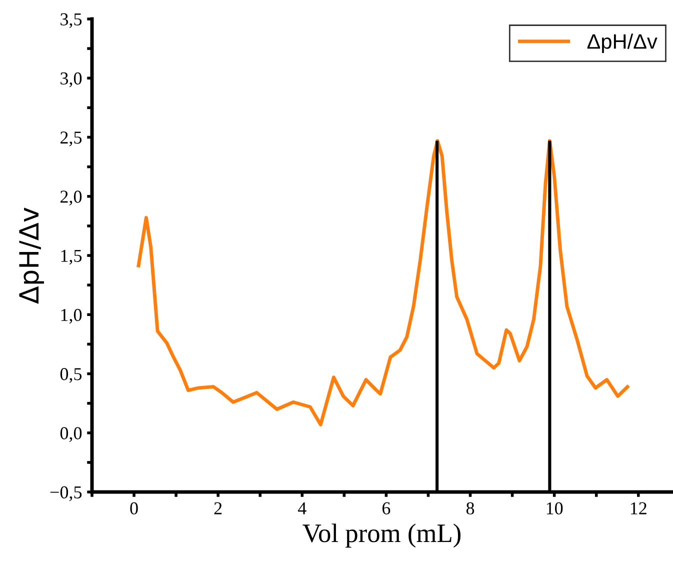 The width and height of the screenshot is (673, 569). I want to click on y-tick-label: 0,0, so click(71, 434).